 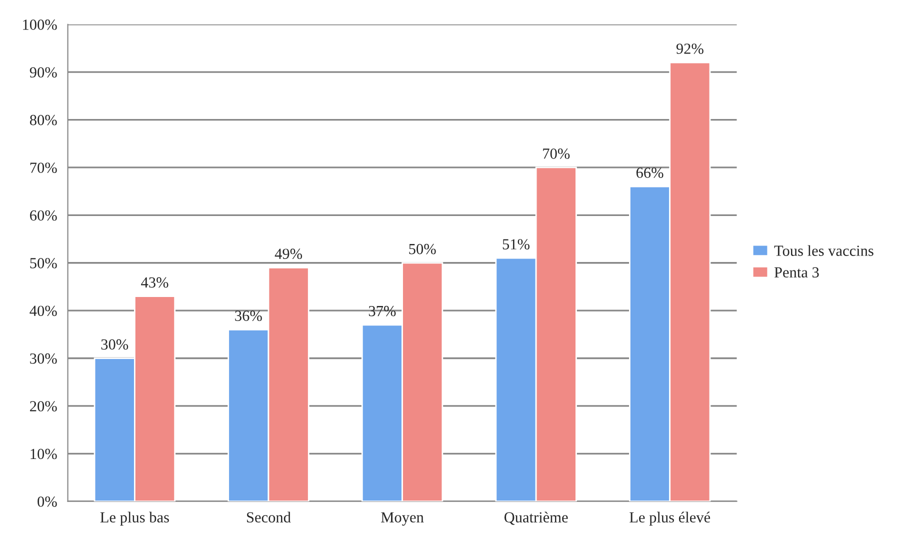 What do you see at coordinates (422, 249) in the screenshot?
I see `data-label: 50%` at bounding box center [422, 249].